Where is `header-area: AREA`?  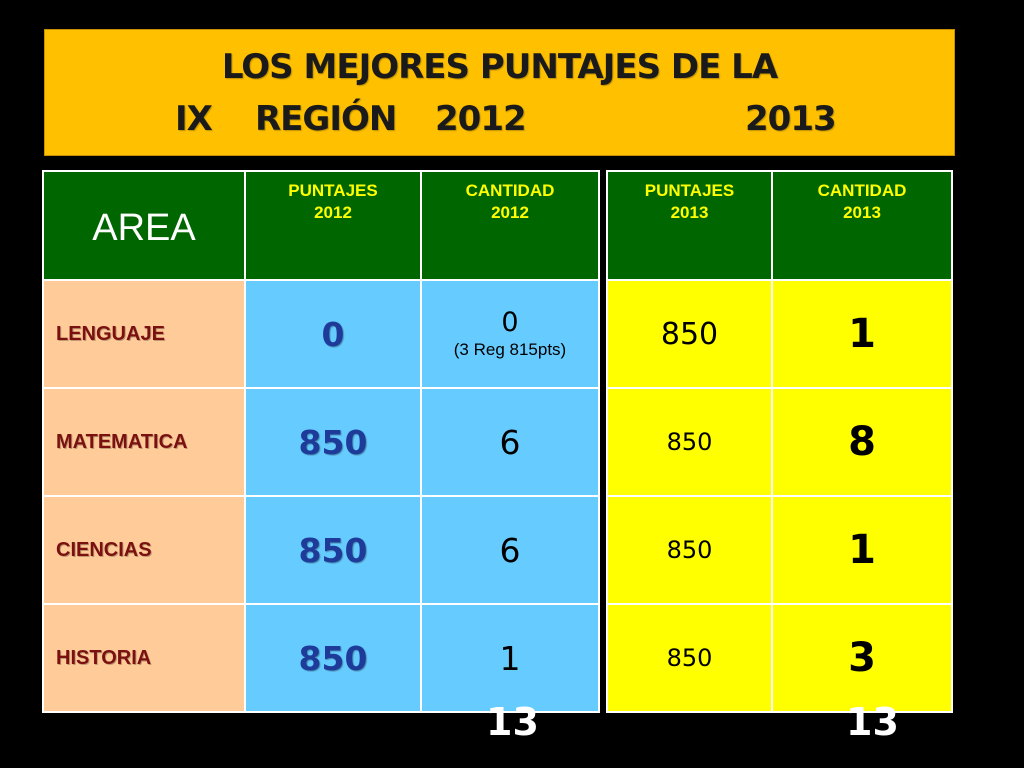 header-area: AREA is located at coordinates (144, 225).